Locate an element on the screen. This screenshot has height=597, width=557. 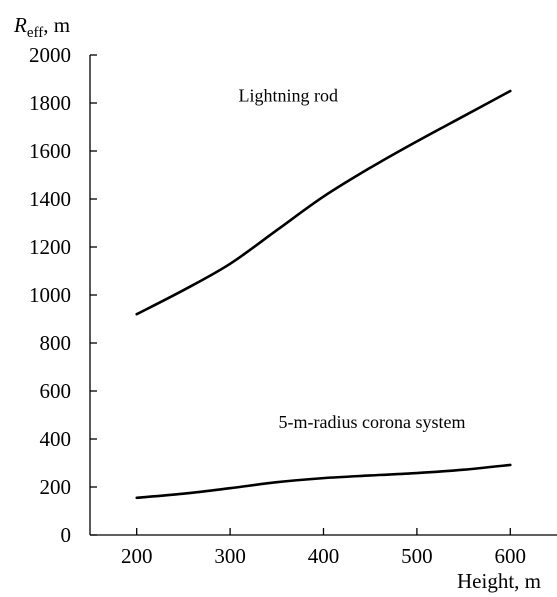
x-tick-label: 500 is located at coordinates (417, 556).